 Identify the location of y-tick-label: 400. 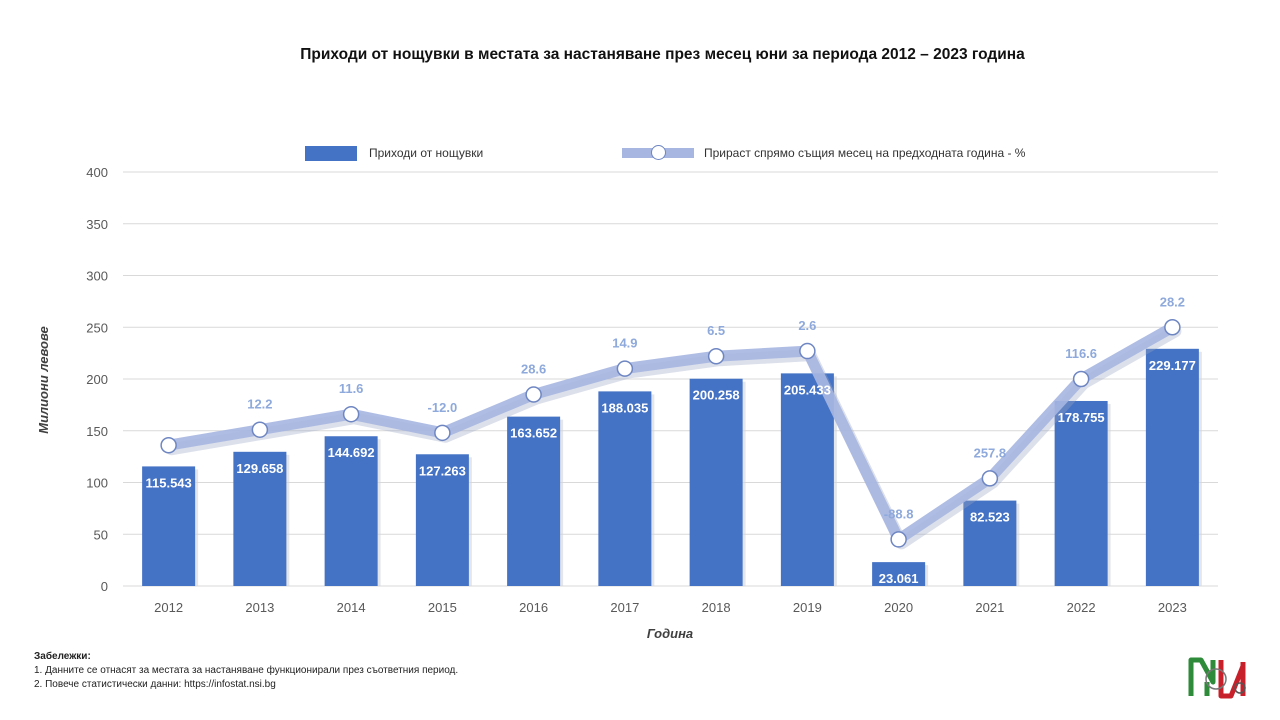
(97, 172).